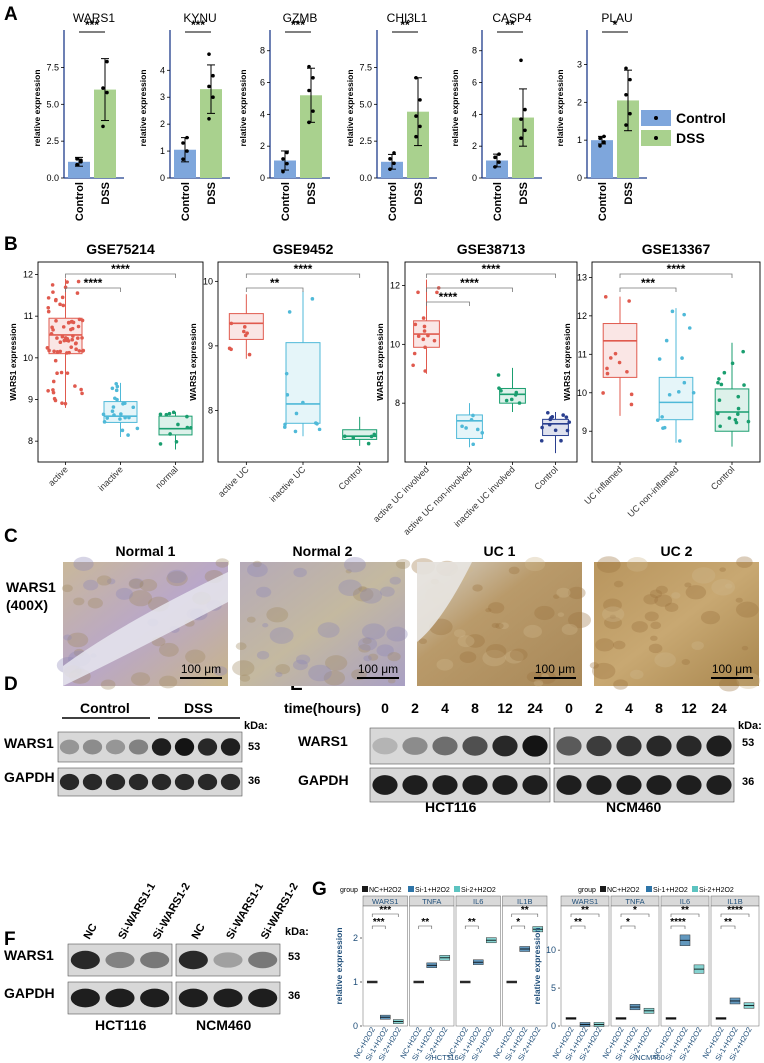 The height and width of the screenshot is (1063, 764). Describe the element at coordinates (28, 316) in the screenshot. I see `y-tick-label: 11` at that location.